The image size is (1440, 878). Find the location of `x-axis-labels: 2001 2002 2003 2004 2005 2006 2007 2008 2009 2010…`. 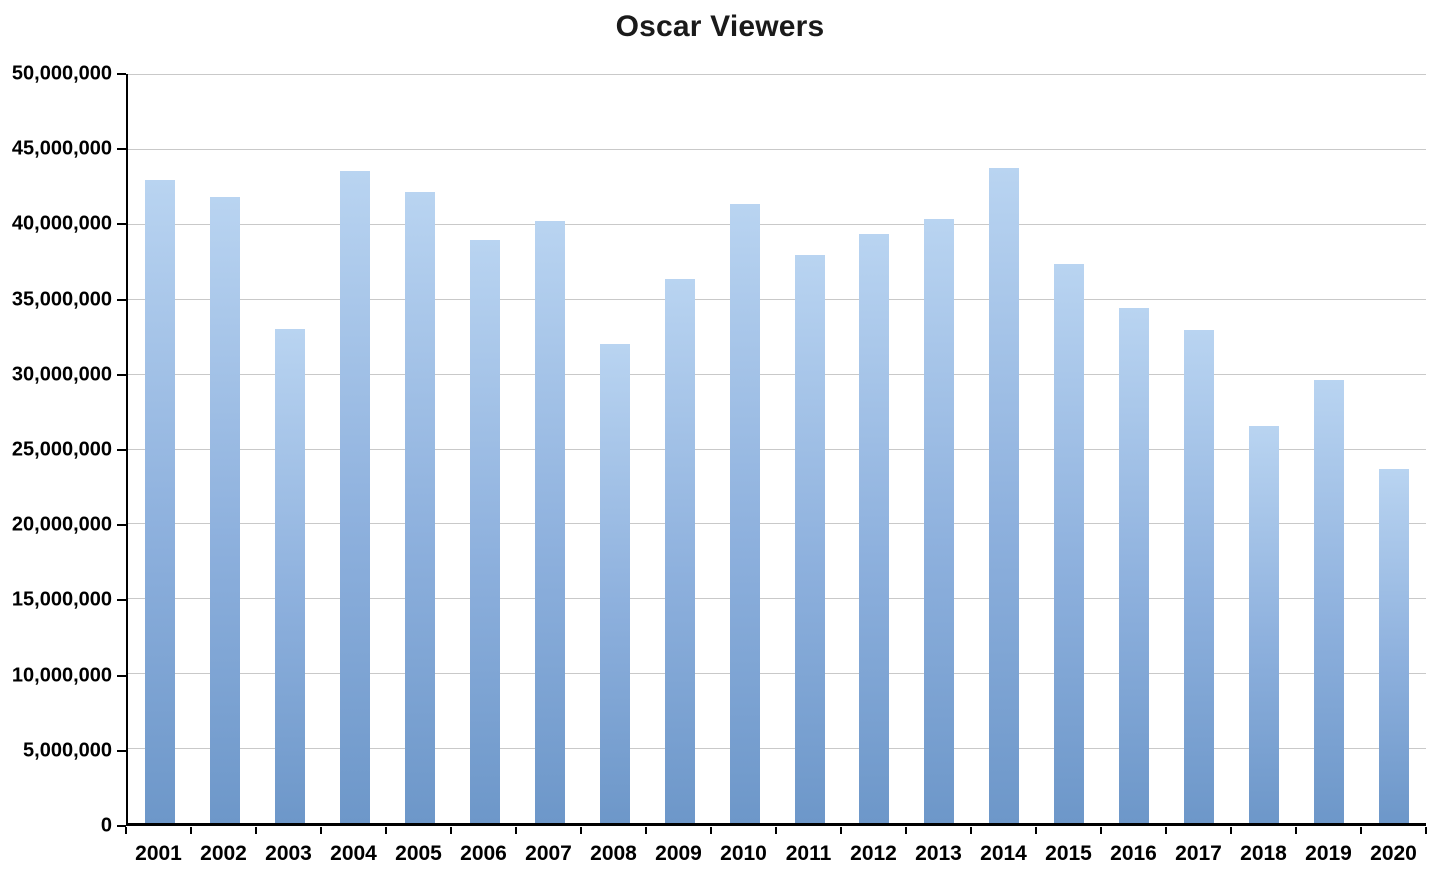

x-axis-labels: 2001 2002 2003 2004 2005 2006 2007 2008 2009 2010… is located at coordinates (776, 854).